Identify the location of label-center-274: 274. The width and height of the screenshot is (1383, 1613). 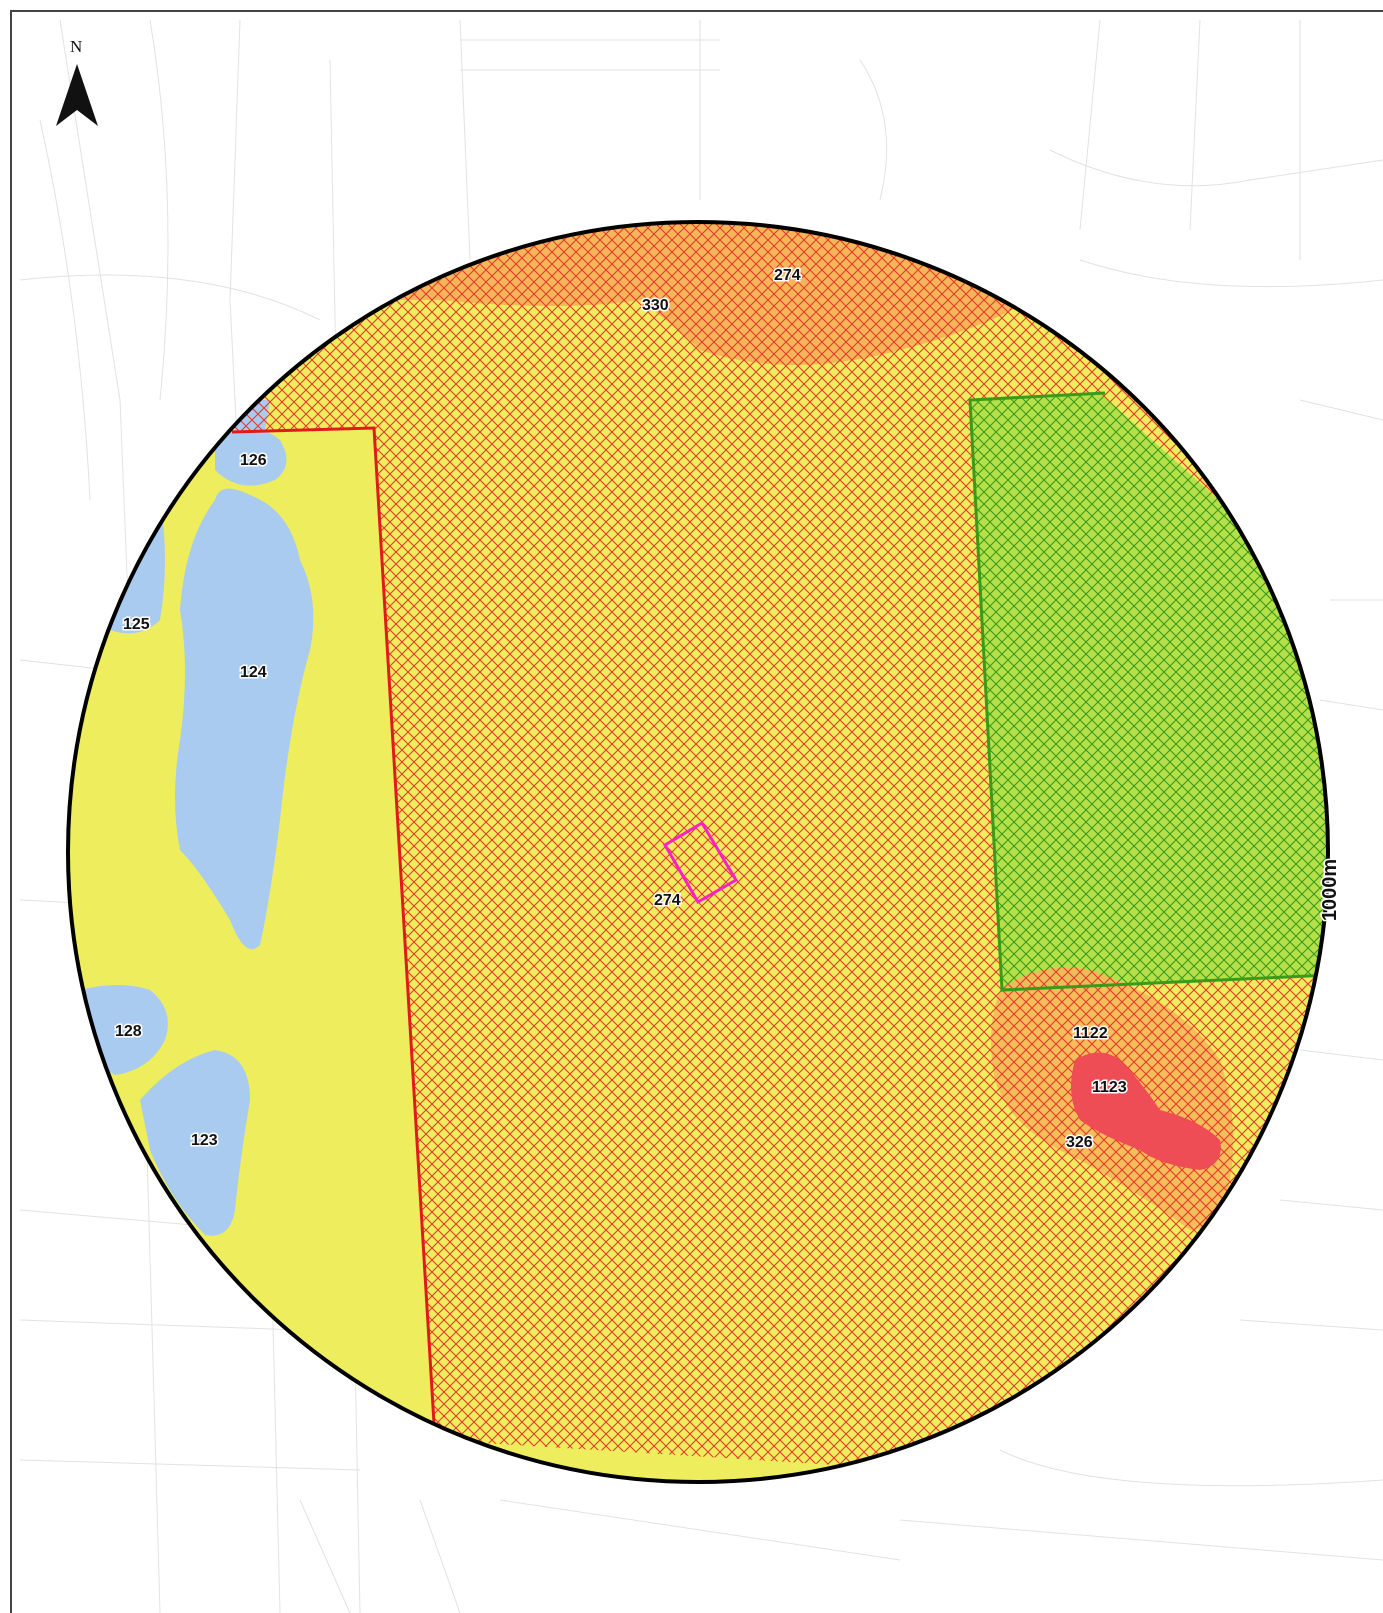
(667, 900).